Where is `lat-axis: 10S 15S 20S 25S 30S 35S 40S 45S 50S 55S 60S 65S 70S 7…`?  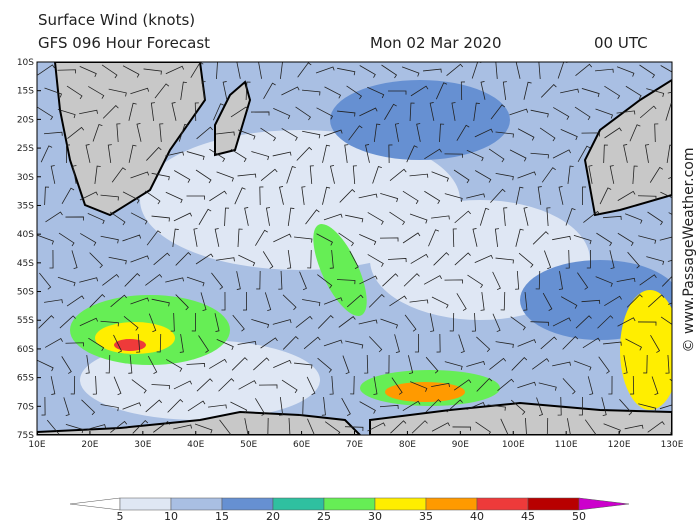 lat-axis: 10S 15S 20S 25S 30S 35S 40S 45S 50S 55S 60S 65S 70S 7… is located at coordinates (29, 249).